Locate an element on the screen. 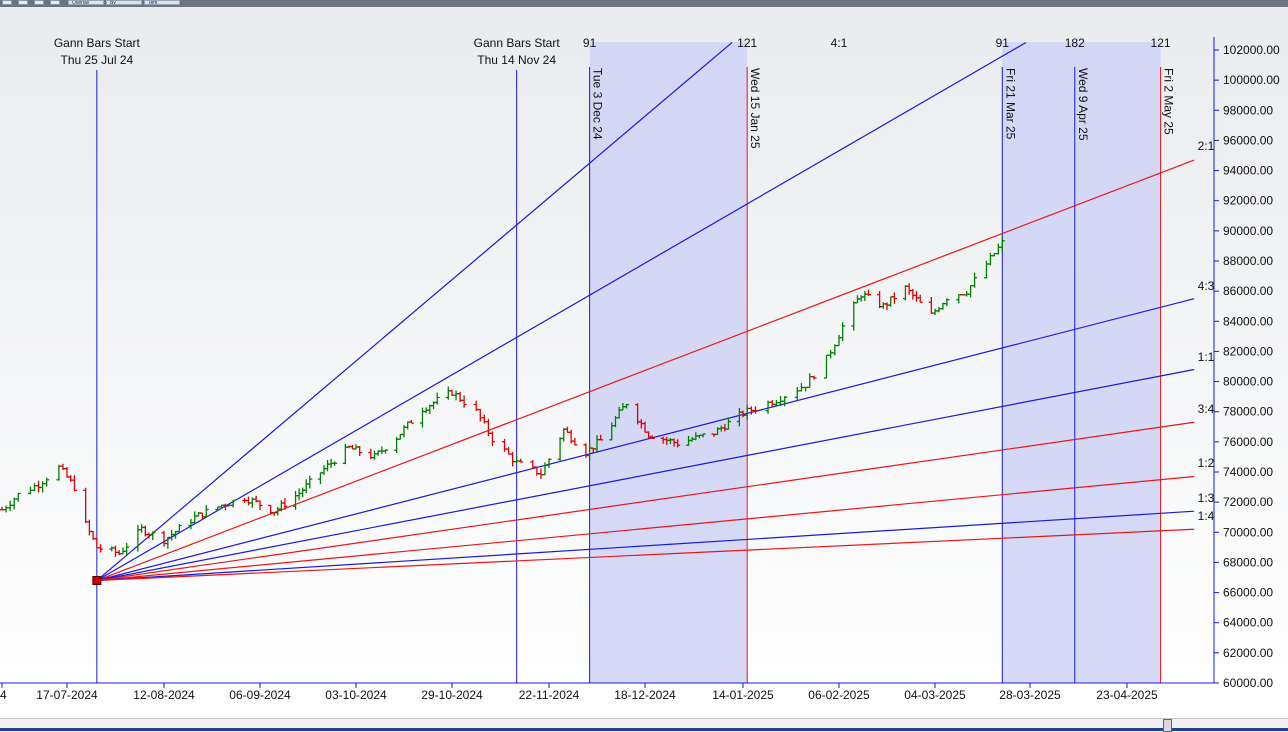 Image resolution: width=1288 pixels, height=732 pixels. y-tick-label: 100000.00 is located at coordinates (1251, 80).